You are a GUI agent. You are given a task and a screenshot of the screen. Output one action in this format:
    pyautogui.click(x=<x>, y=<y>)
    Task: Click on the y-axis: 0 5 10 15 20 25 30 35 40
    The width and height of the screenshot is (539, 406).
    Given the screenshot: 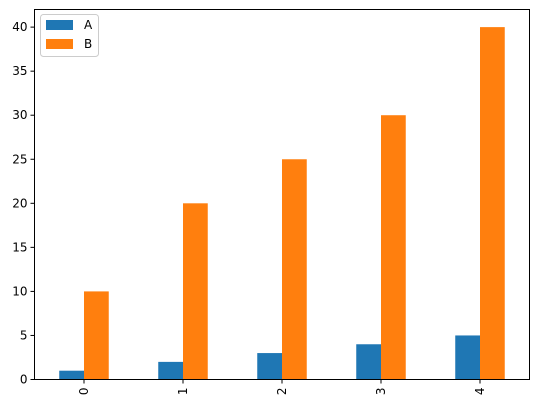 What is the action you would take?
    pyautogui.click(x=23, y=203)
    